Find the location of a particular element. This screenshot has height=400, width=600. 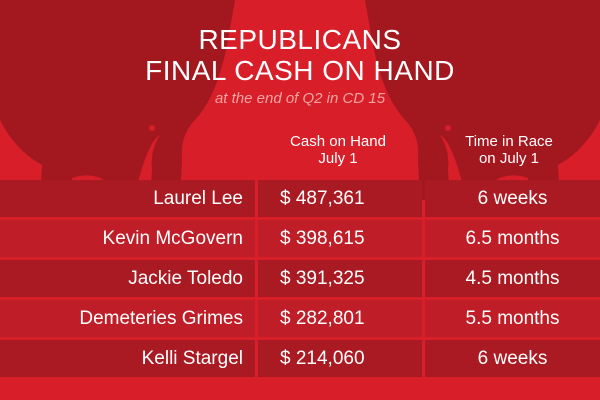

table-row: Kelli Stargel $ 214,060 6 weeks is located at coordinates (300, 358).